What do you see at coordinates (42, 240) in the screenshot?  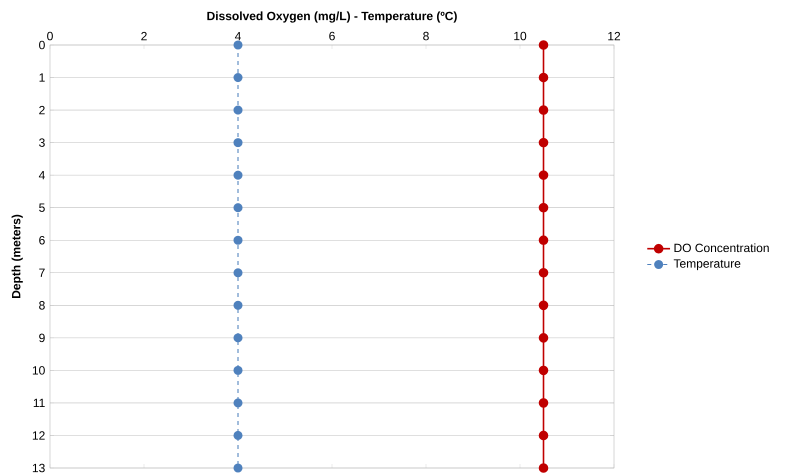 I see `y-tick-label: 6` at bounding box center [42, 240].